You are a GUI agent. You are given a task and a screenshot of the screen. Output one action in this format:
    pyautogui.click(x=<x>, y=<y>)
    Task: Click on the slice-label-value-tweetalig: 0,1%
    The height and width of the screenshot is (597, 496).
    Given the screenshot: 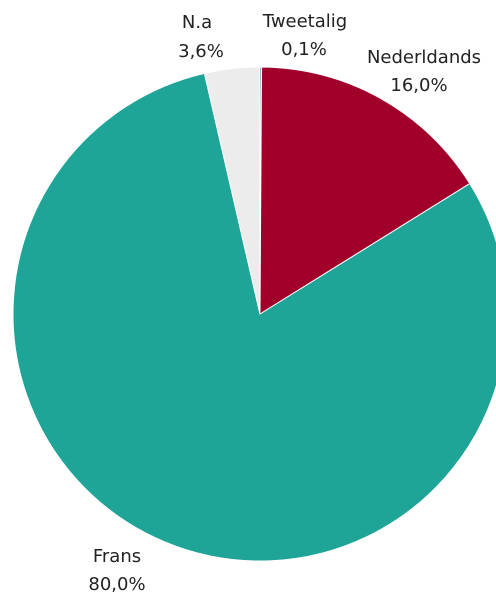 What is the action you would take?
    pyautogui.click(x=304, y=49)
    